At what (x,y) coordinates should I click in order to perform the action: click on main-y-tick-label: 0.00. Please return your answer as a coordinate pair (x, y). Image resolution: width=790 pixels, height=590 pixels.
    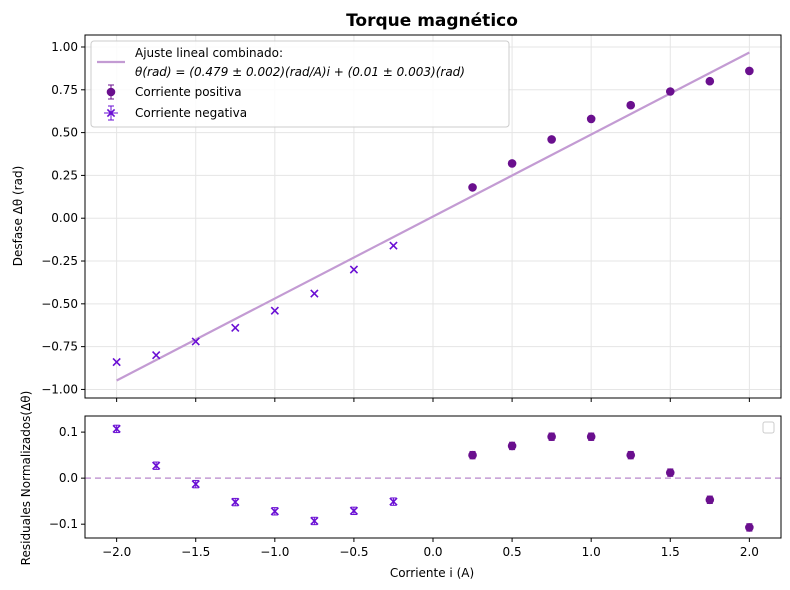
    Looking at the image, I should click on (64, 218).